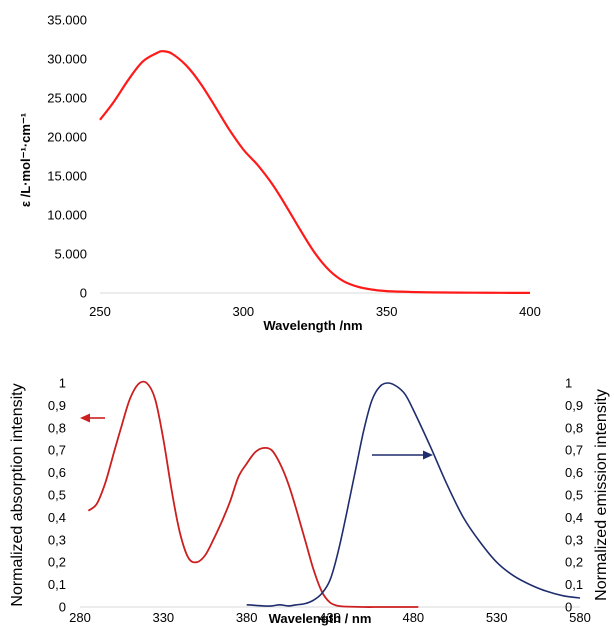  Describe the element at coordinates (57, 517) in the screenshot. I see `bottom-left-y-tick-label: 0,4` at that location.